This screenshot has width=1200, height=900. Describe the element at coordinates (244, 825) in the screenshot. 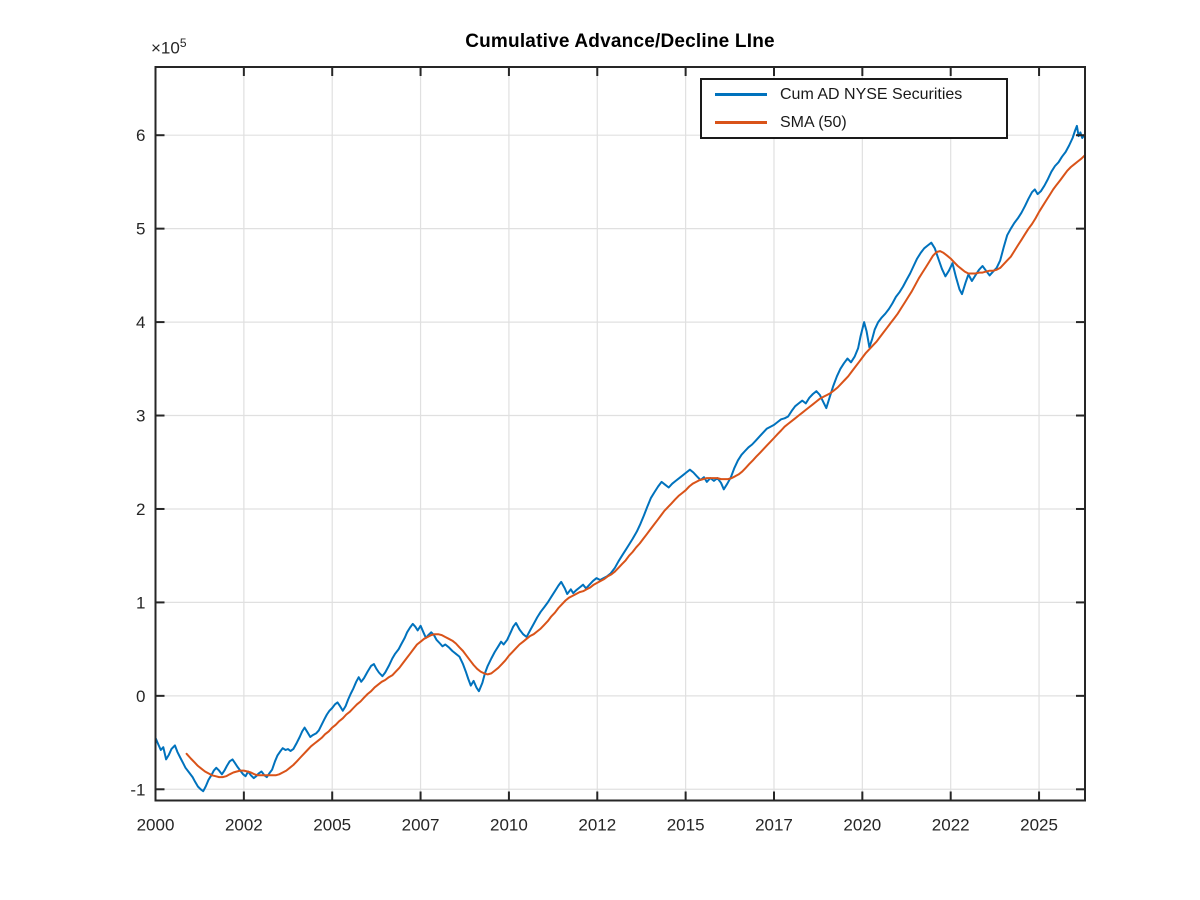

I see `x-tick-label: 2002` at that location.